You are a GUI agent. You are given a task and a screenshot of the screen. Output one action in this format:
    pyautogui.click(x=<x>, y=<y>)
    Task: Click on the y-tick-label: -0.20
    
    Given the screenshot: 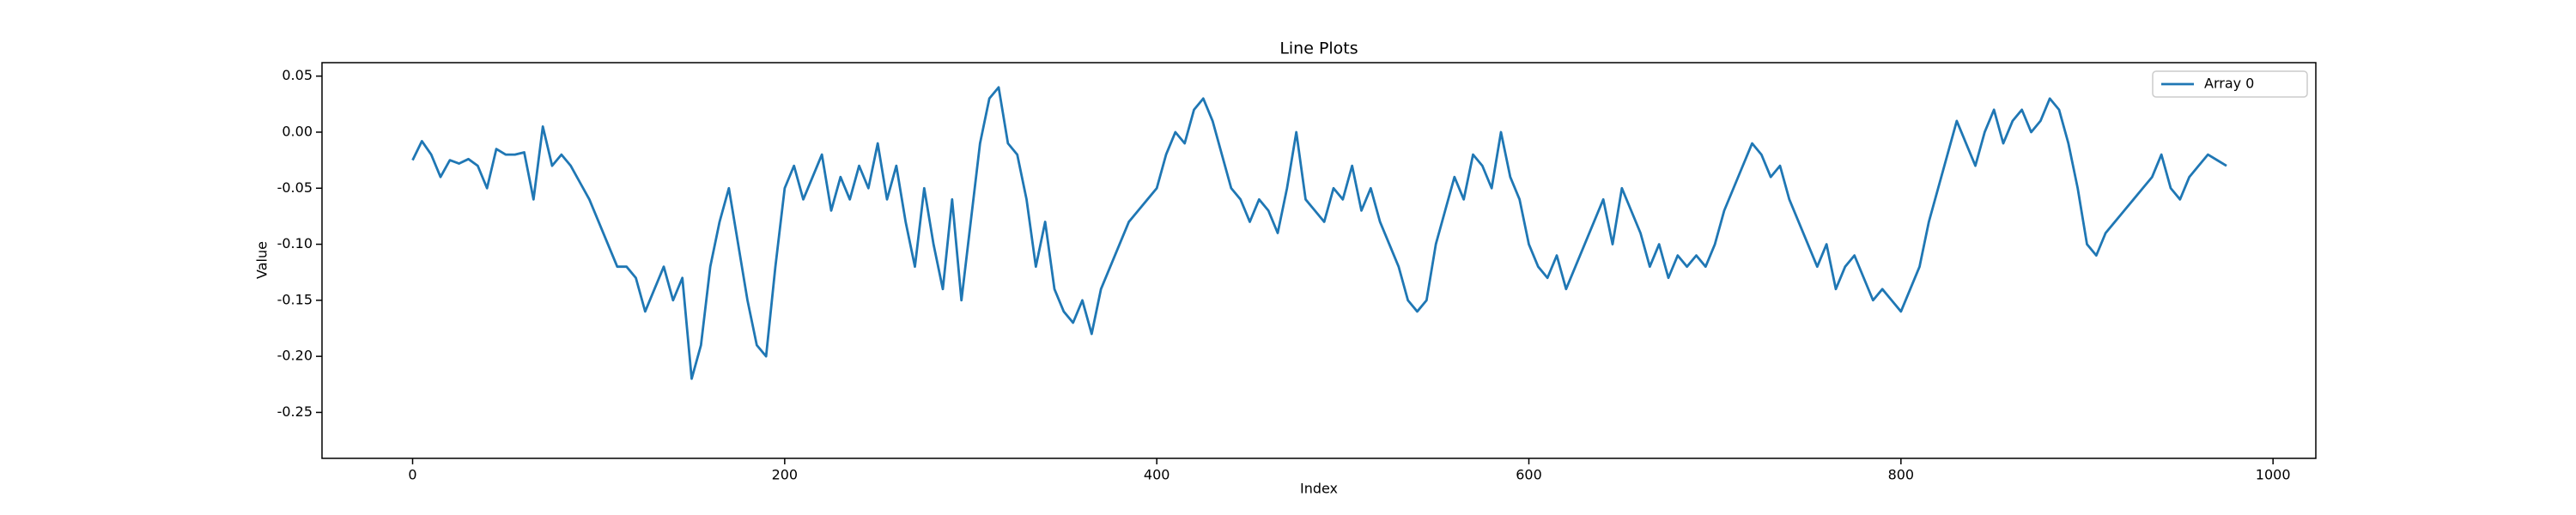 What is the action you would take?
    pyautogui.click(x=295, y=356)
    